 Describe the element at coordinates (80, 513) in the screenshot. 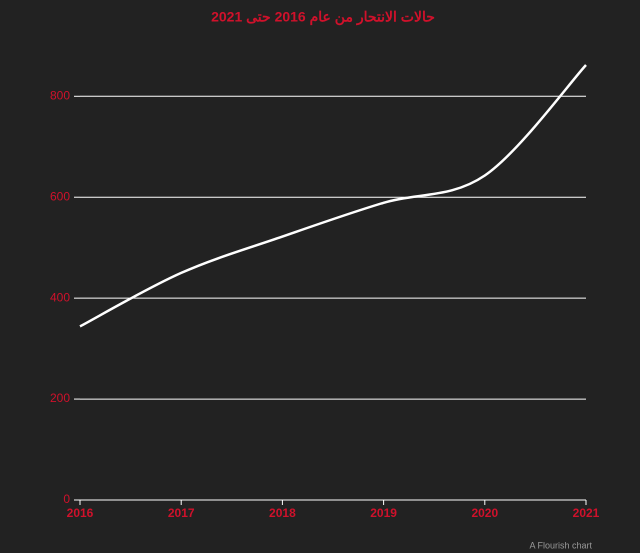

I see `x-tick-label: 2016` at that location.